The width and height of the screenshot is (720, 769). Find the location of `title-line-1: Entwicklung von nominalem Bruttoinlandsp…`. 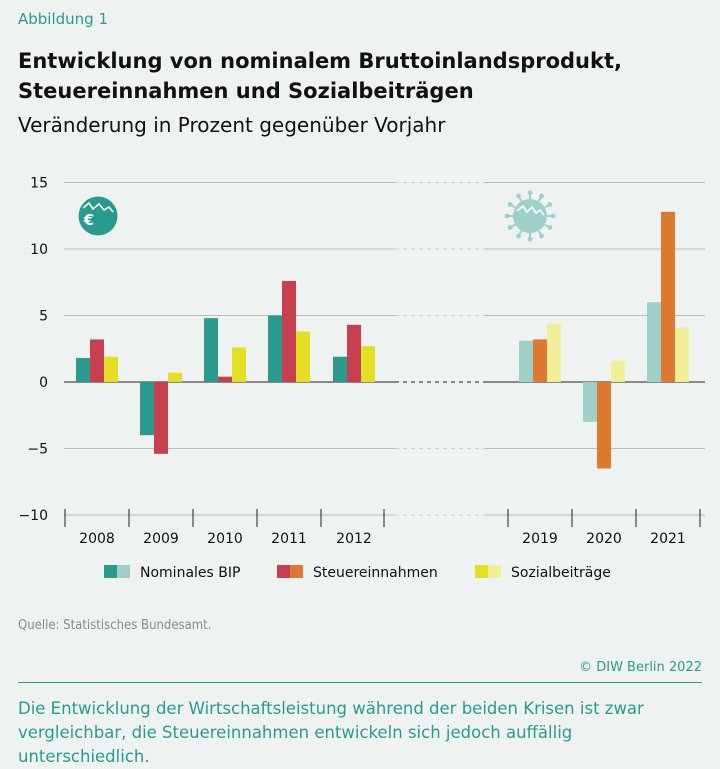

title-line-1: Entwicklung von nominalem Bruttoinlandsp… is located at coordinates (320, 61).